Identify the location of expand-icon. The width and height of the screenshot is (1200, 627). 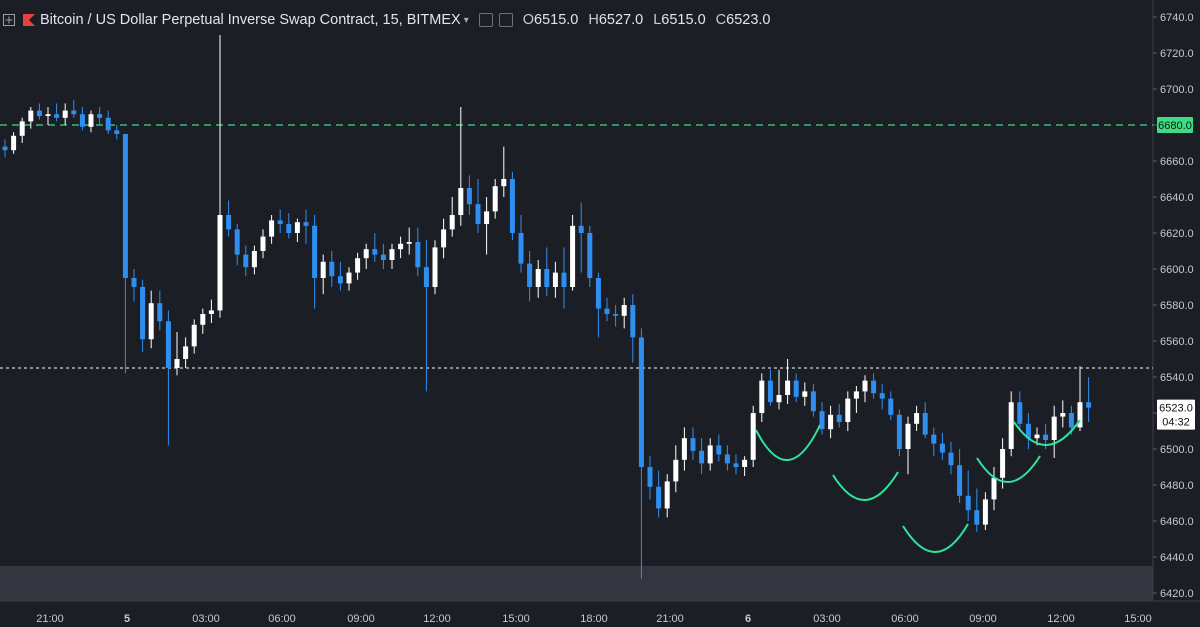
(9, 20).